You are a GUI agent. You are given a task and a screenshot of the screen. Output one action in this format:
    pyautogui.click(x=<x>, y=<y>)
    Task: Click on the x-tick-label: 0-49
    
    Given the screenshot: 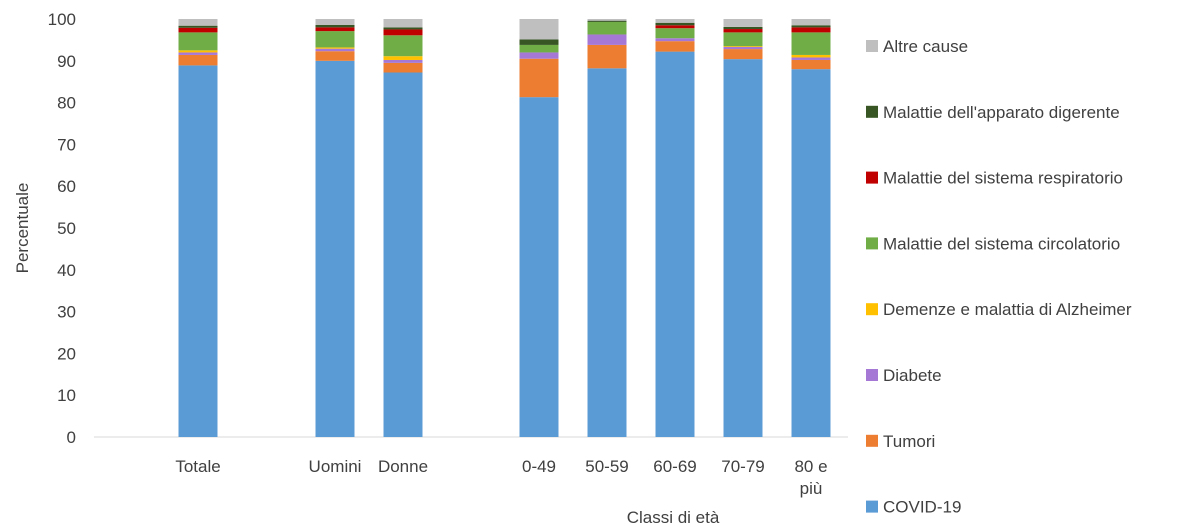 What is the action you would take?
    pyautogui.click(x=539, y=466)
    